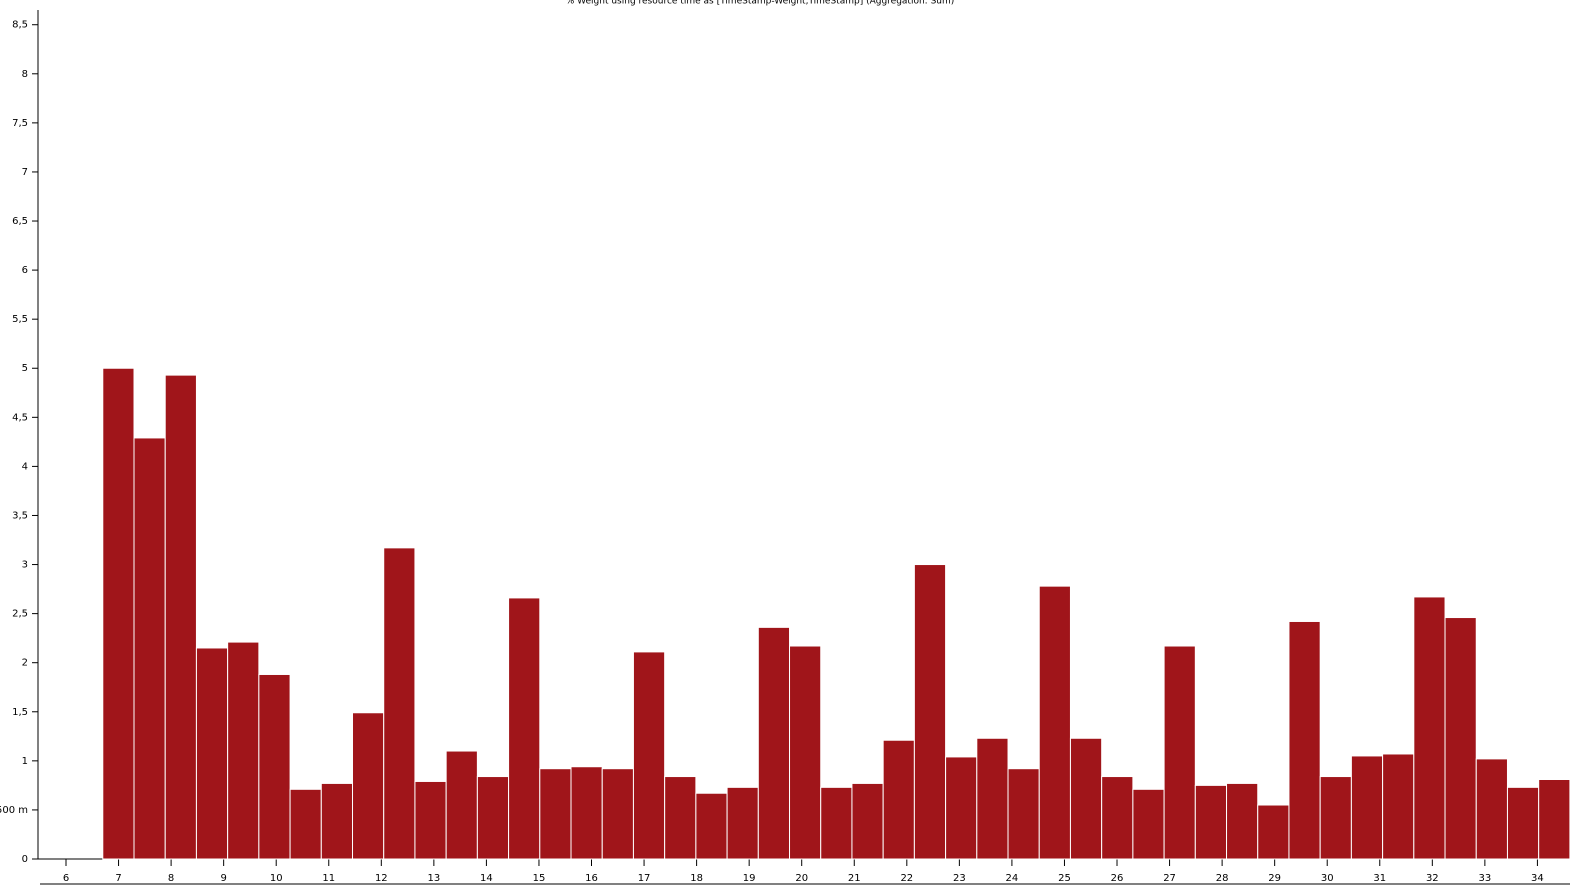 The height and width of the screenshot is (894, 1586). Describe the element at coordinates (539, 878) in the screenshot. I see `x-tick-label: 15` at that location.